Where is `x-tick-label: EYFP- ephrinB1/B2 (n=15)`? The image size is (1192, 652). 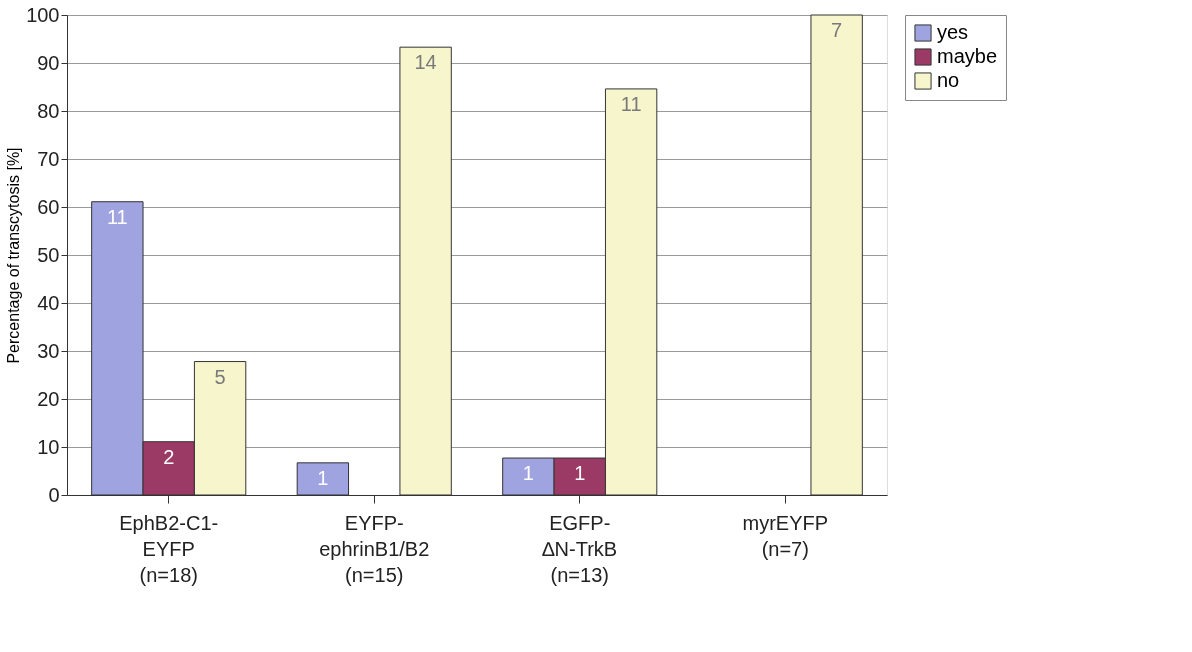 x-tick-label: EYFP- ephrinB1/B2 (n=15) is located at coordinates (374, 548).